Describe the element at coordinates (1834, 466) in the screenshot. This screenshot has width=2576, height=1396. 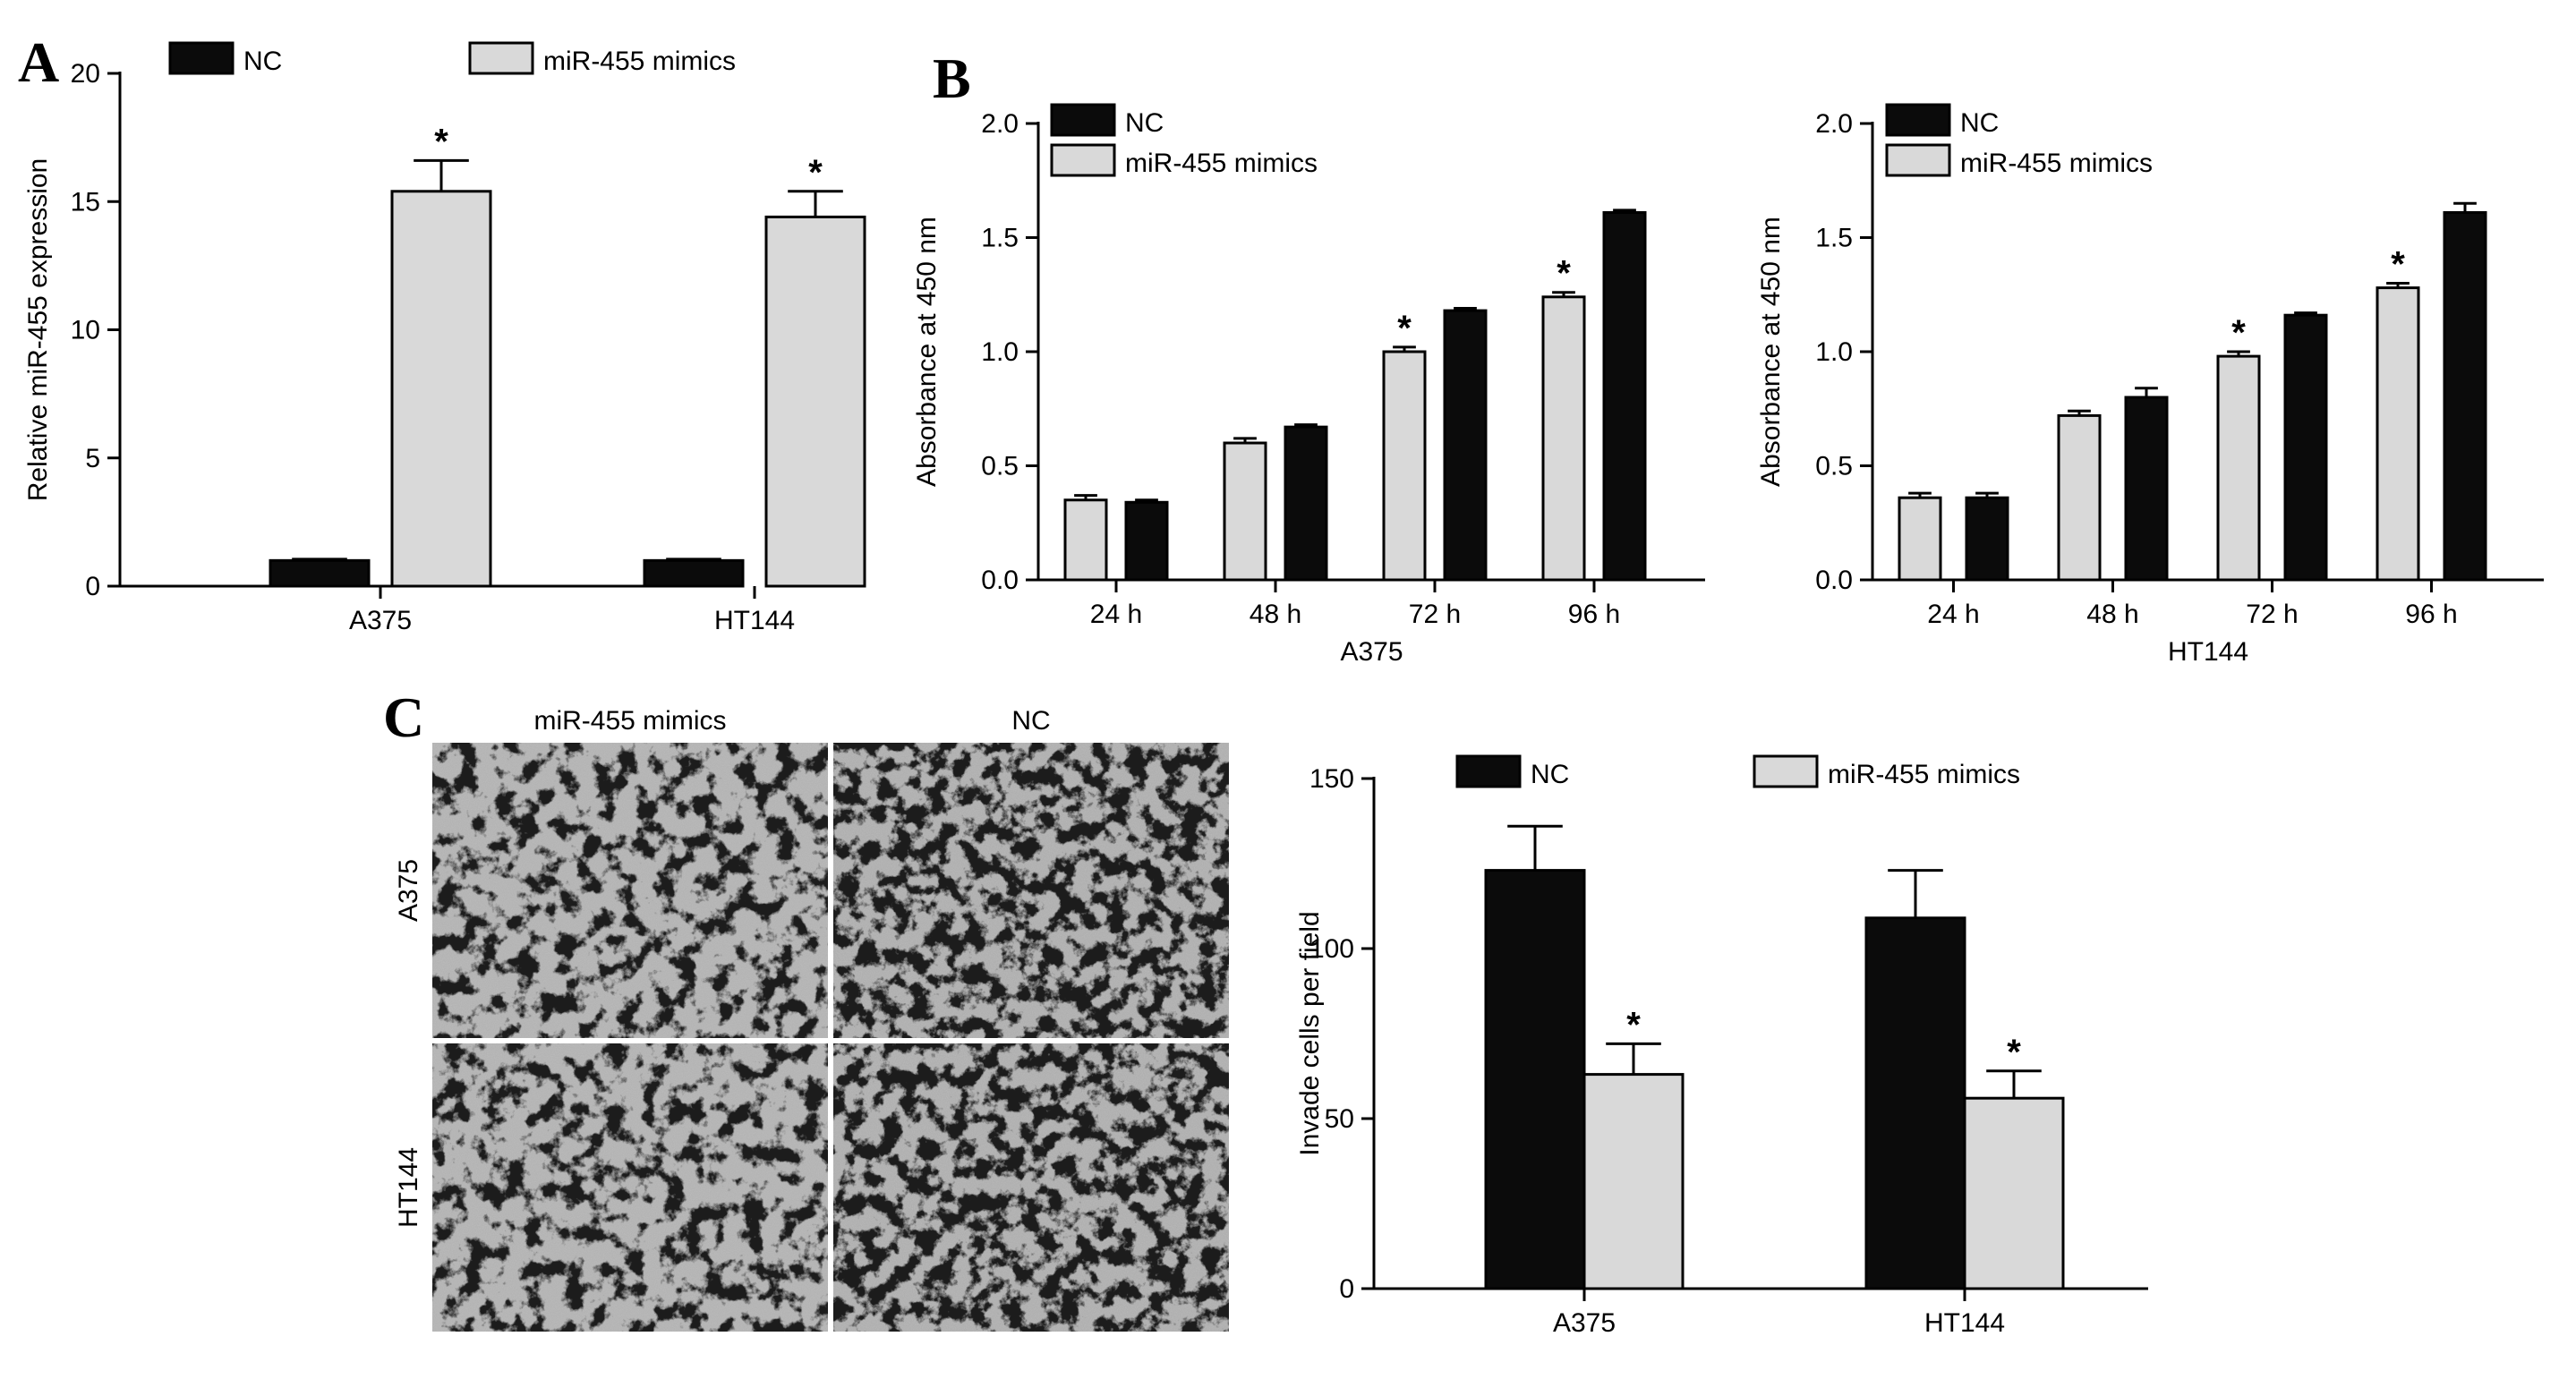
I see `b-right-y-tick-label: 0.5` at that location.